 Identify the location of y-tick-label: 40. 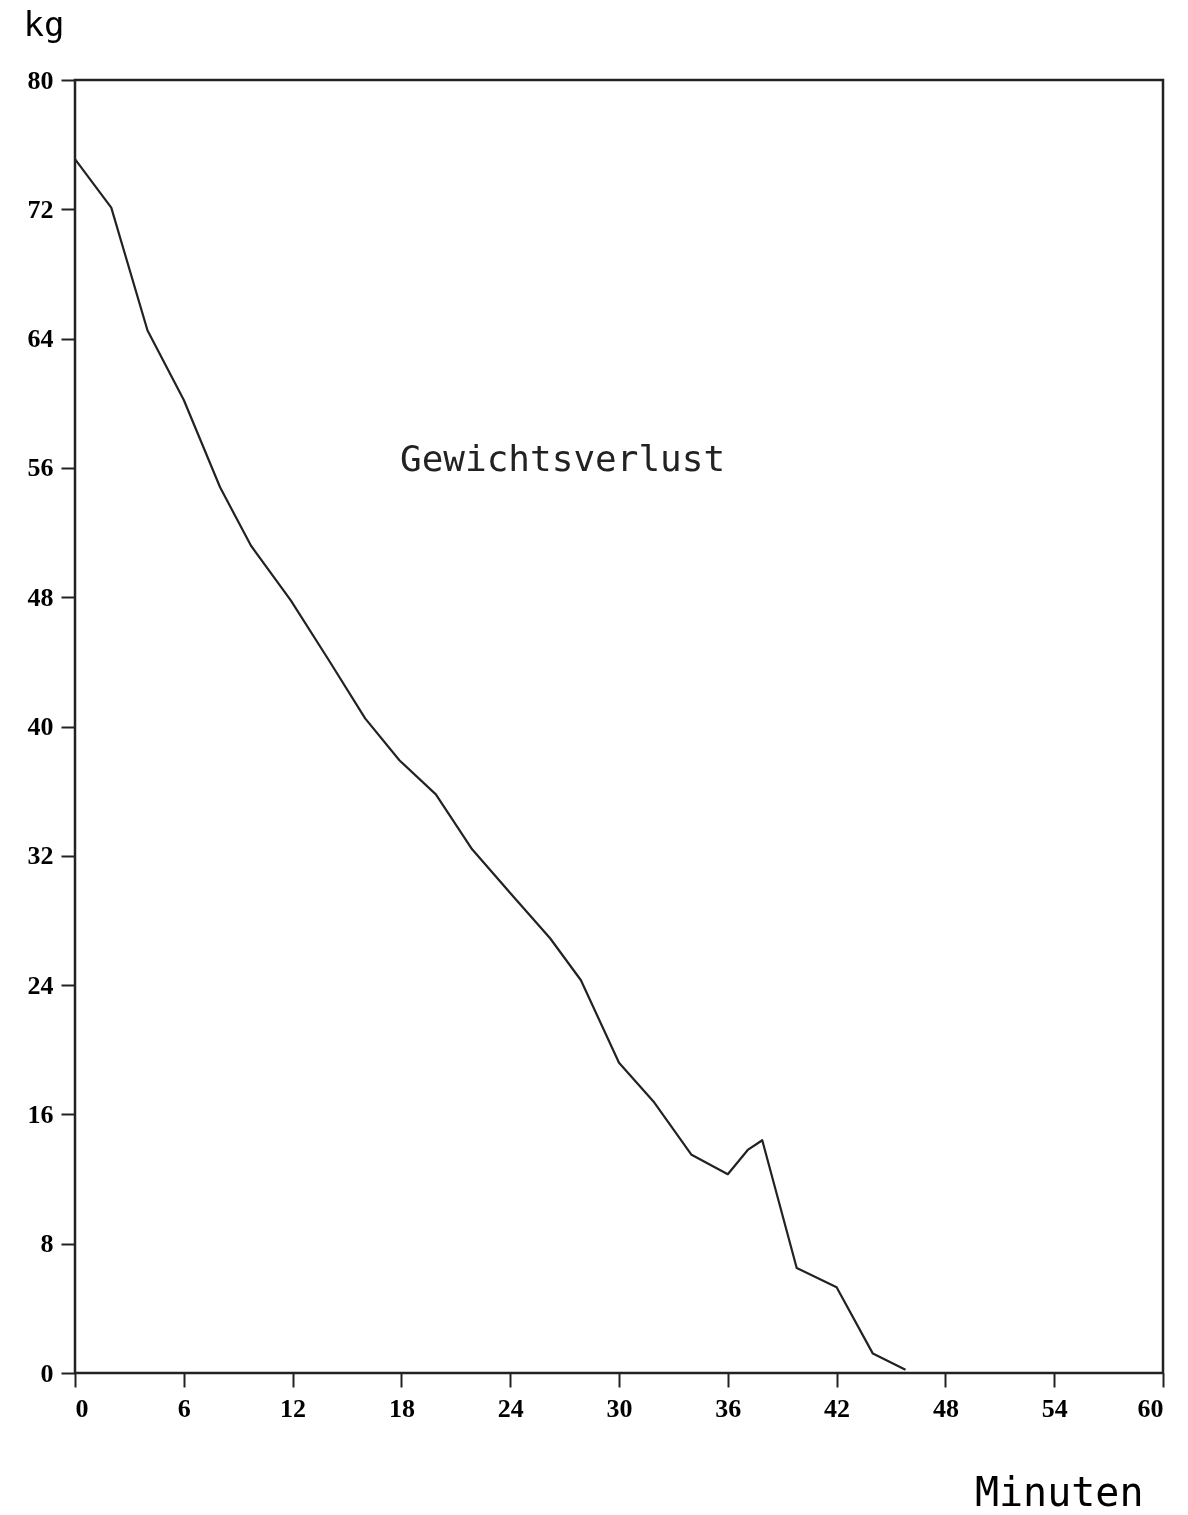
(40, 726).